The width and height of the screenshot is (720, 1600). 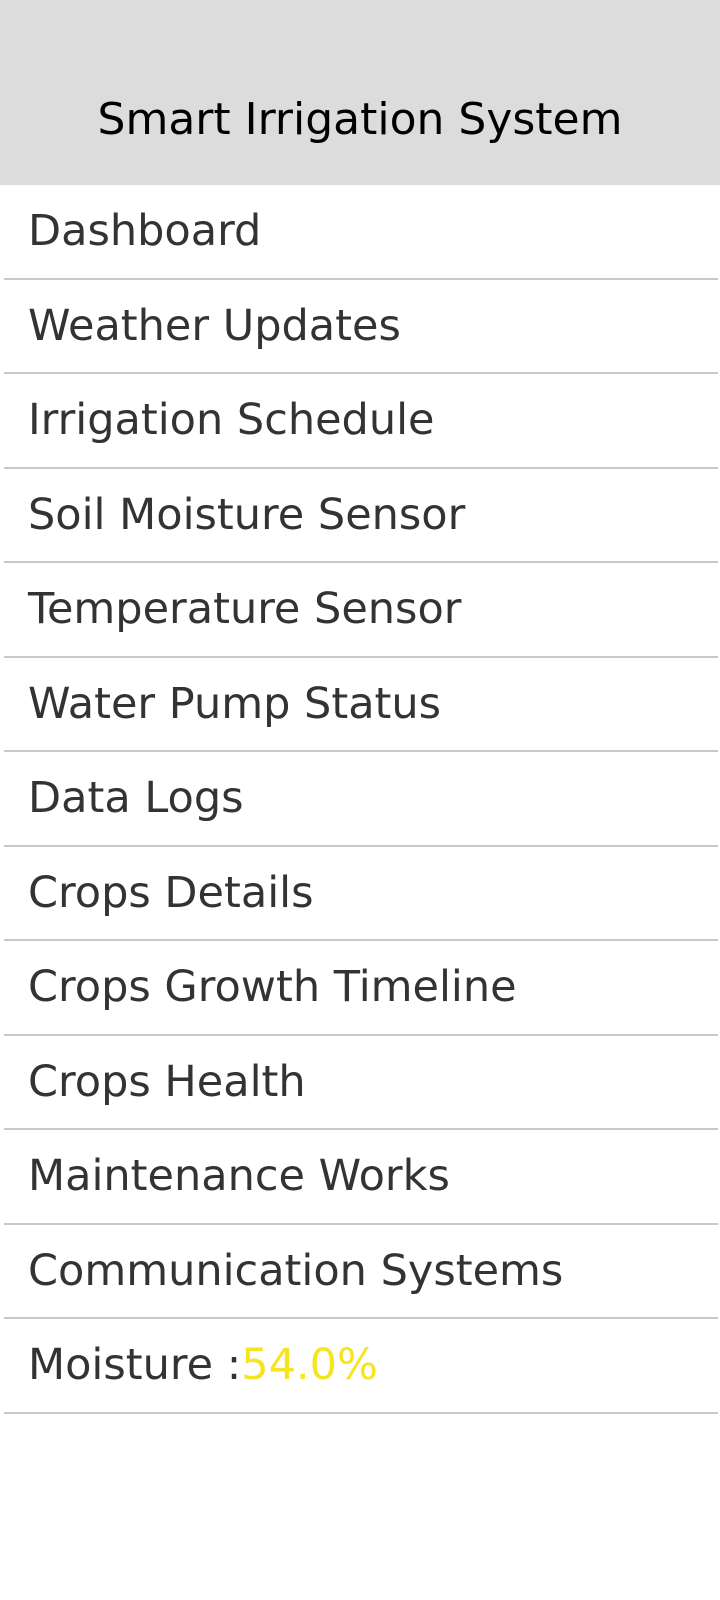 I want to click on menu-item-communication-systems: Communication Systems, so click(x=361, y=1272).